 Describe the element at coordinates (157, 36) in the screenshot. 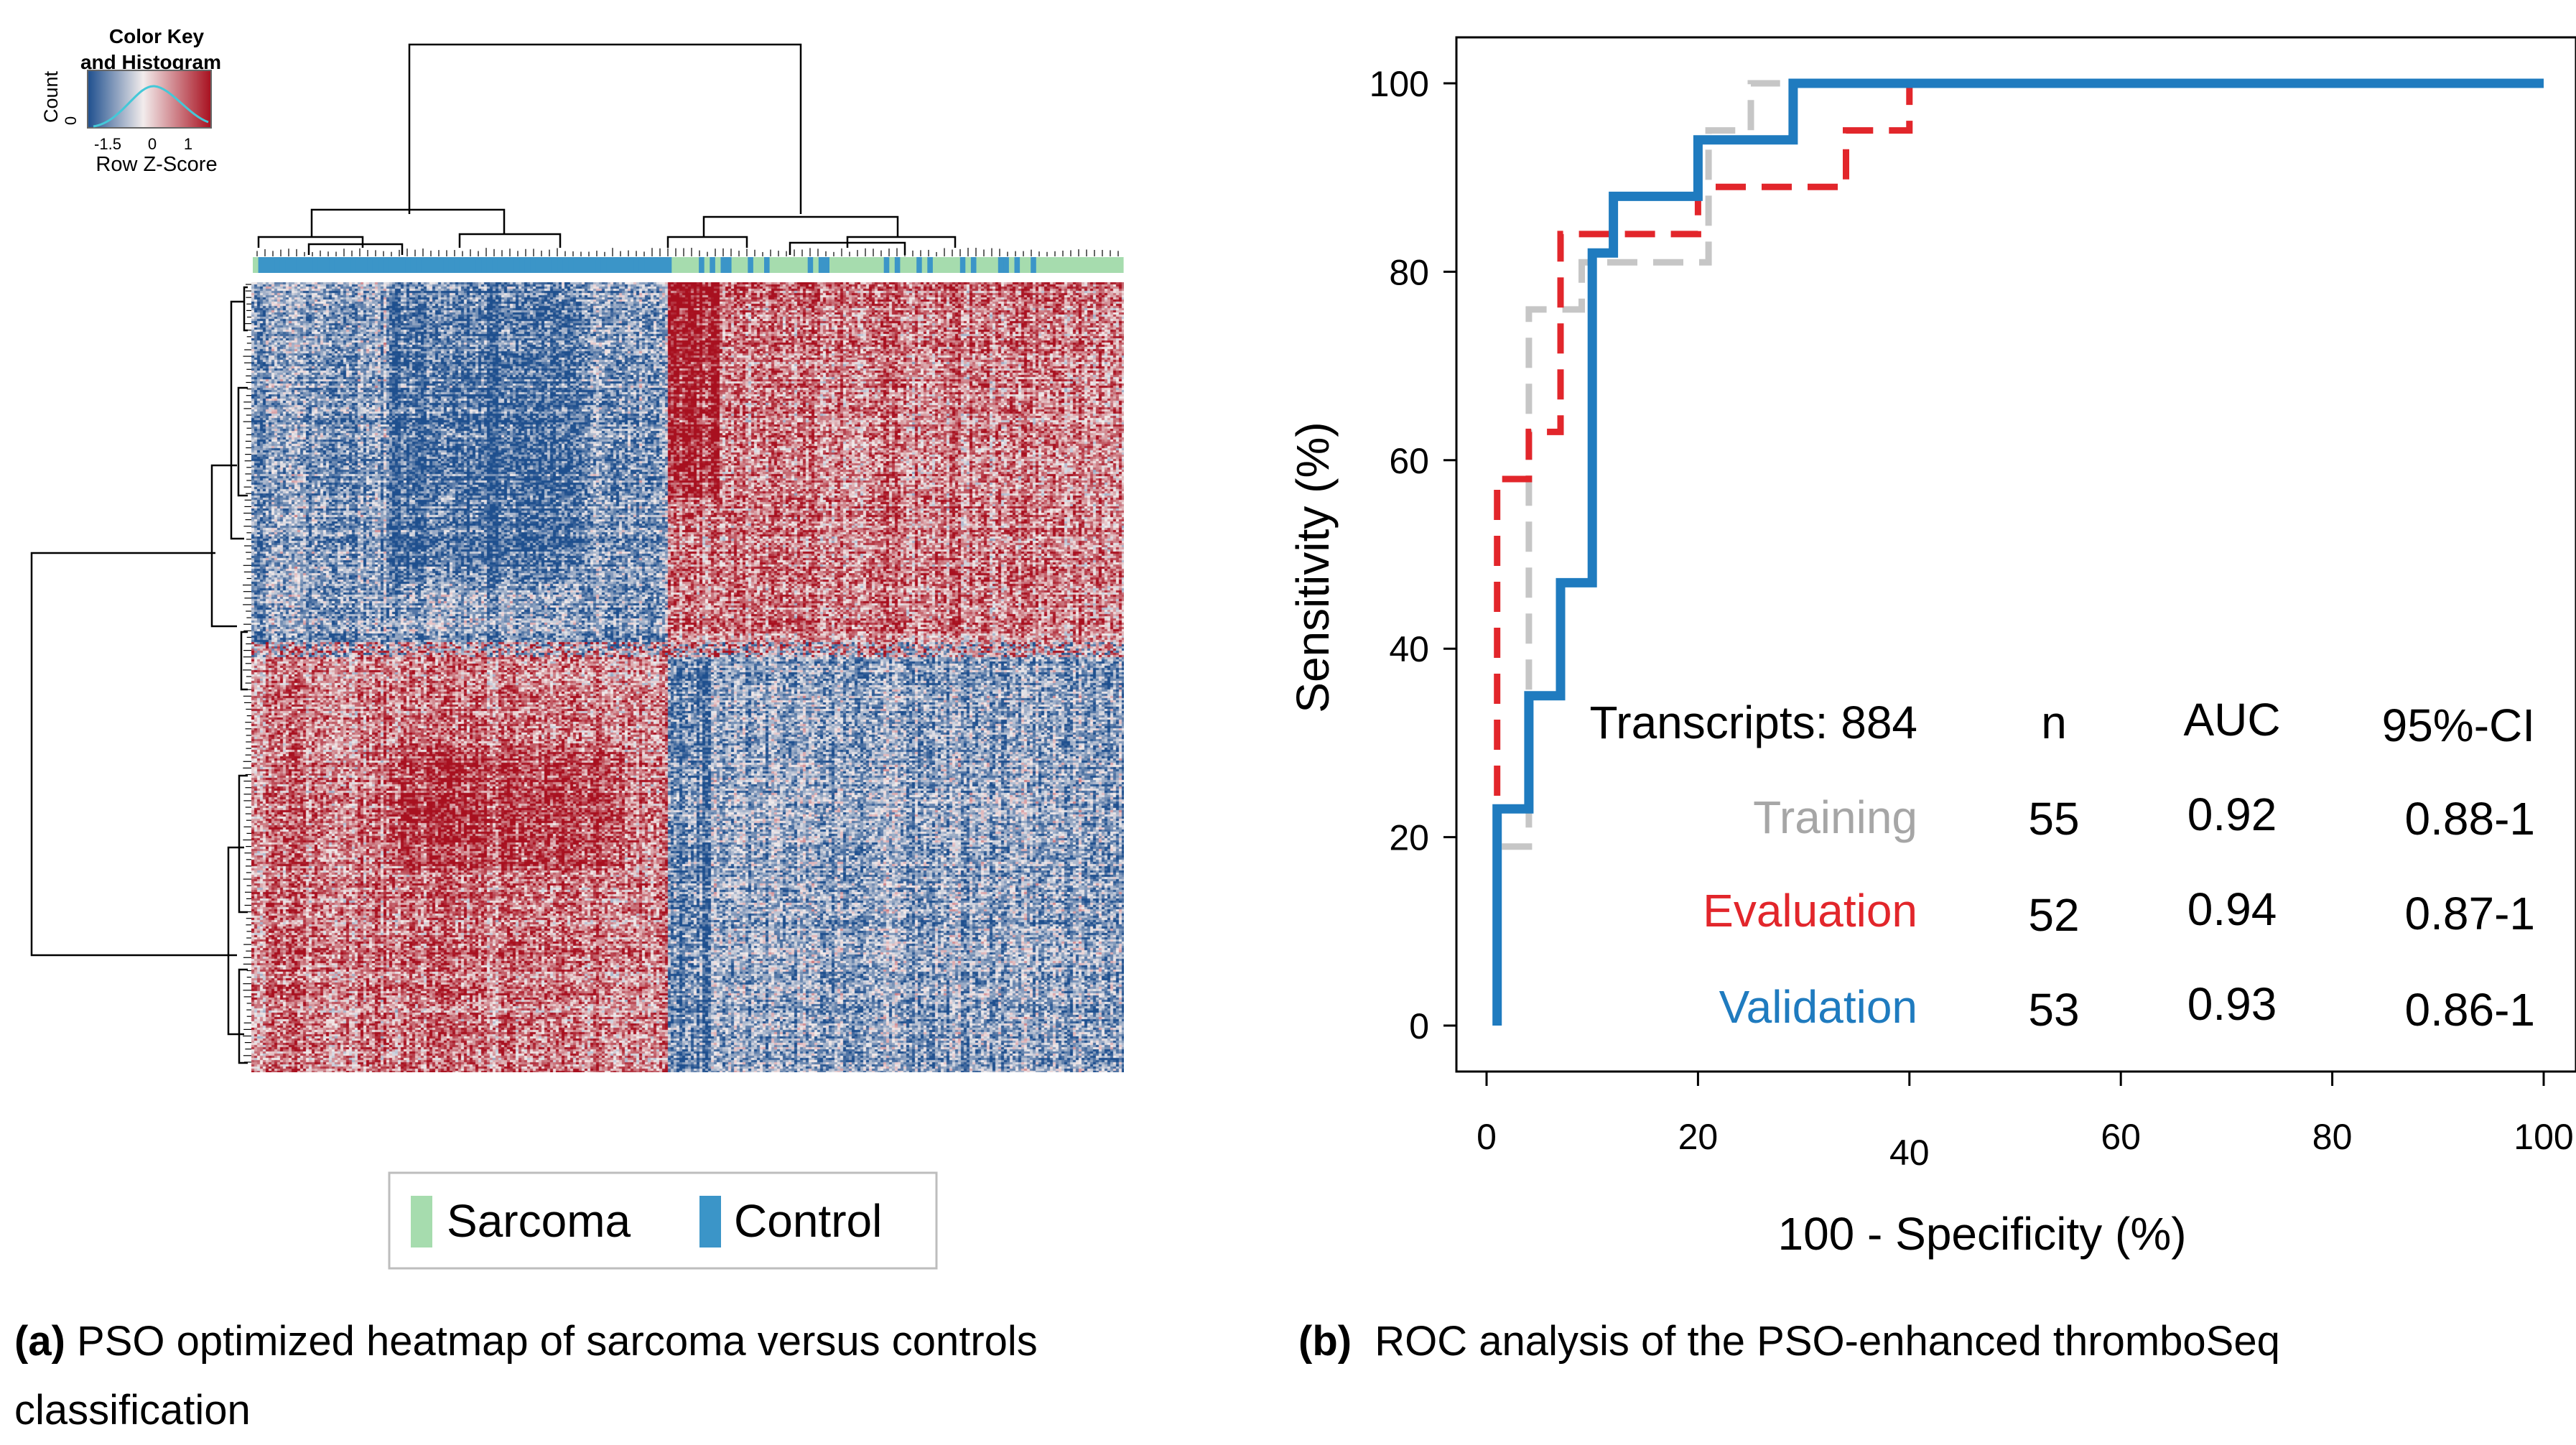

I see `color-key-title: Color Key` at that location.